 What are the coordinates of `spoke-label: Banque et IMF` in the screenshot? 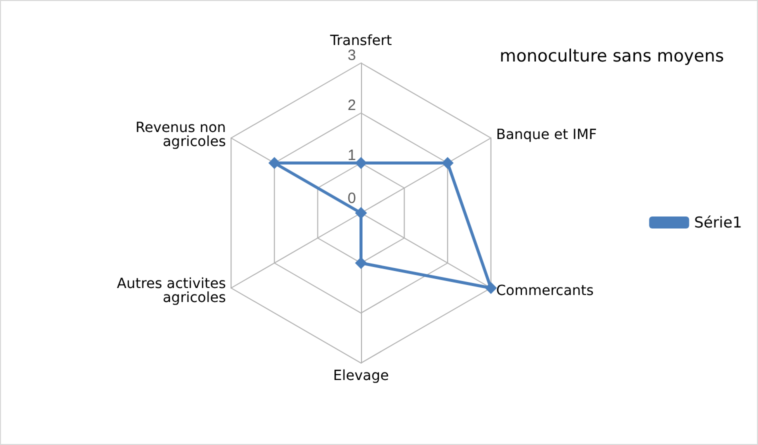 It's located at (546, 135).